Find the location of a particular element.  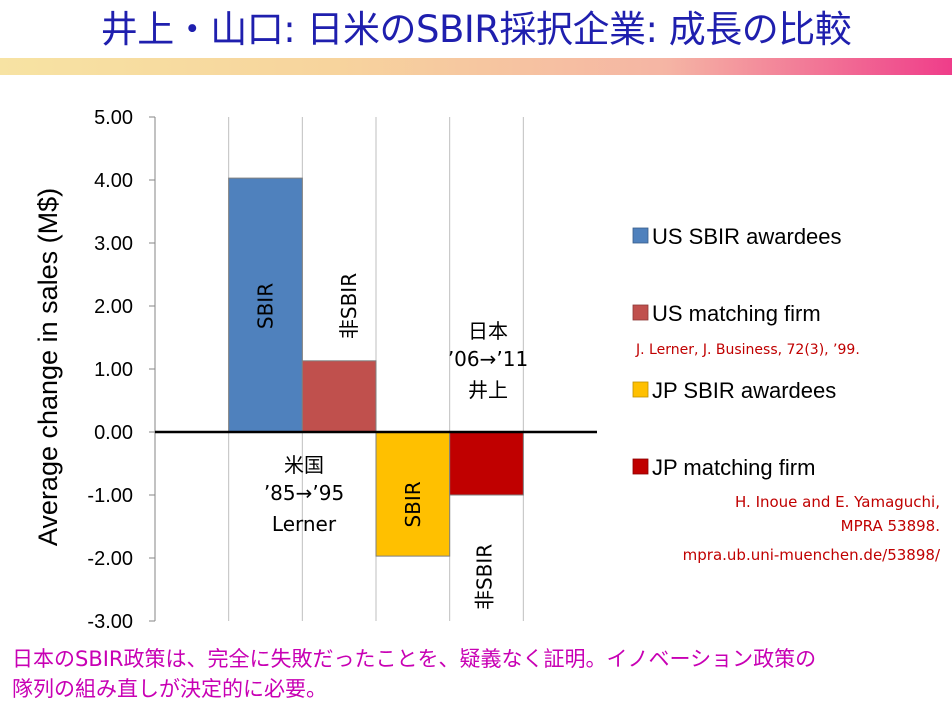

us-group-annotation: 米国 ’85→’95 Lerner is located at coordinates (304, 494).